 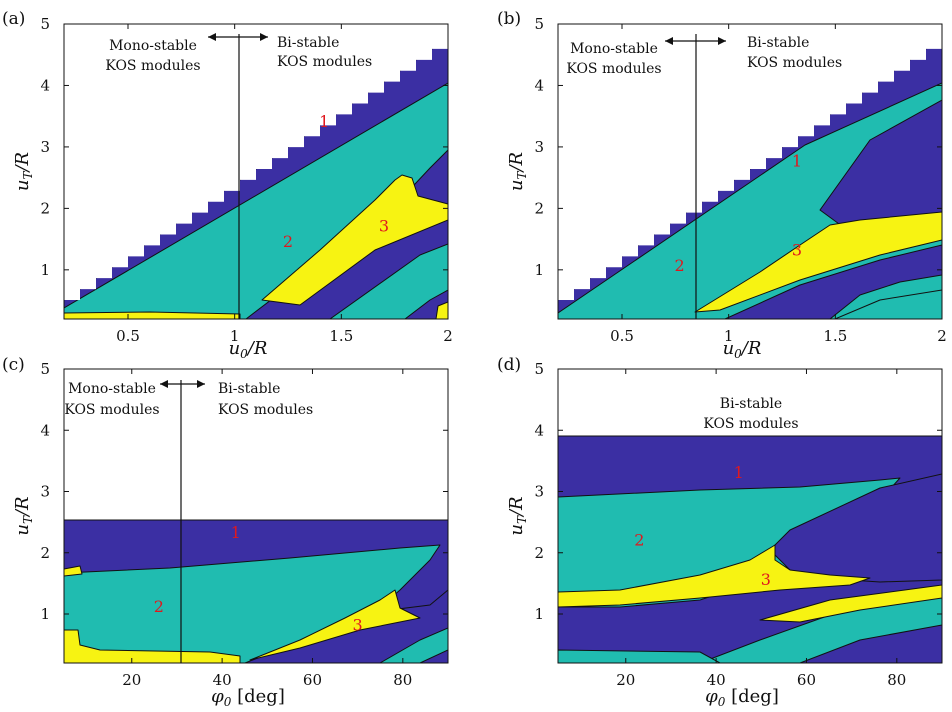 I want to click on region-3-corner-area, so click(x=441, y=310).